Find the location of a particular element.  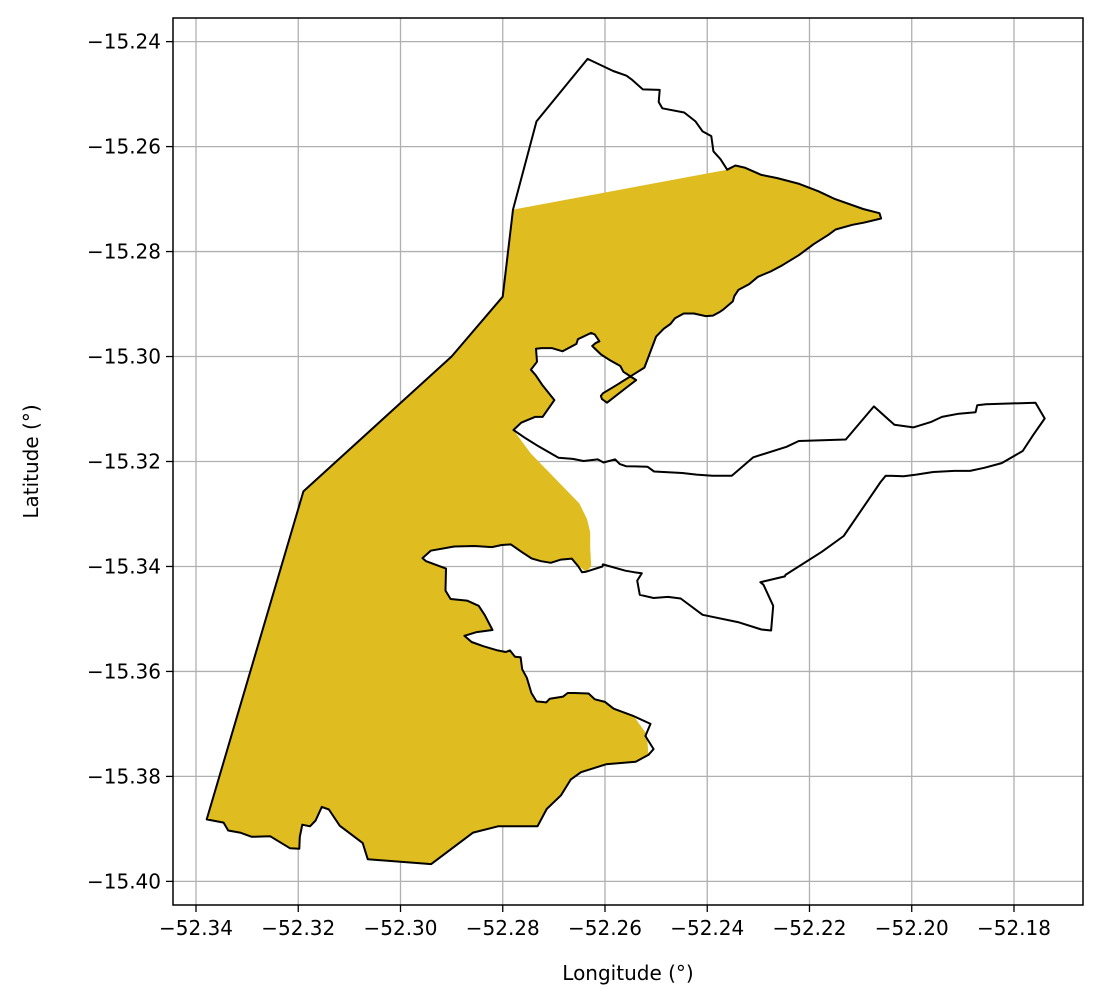

x-tick-label: −52.30 is located at coordinates (400, 928).